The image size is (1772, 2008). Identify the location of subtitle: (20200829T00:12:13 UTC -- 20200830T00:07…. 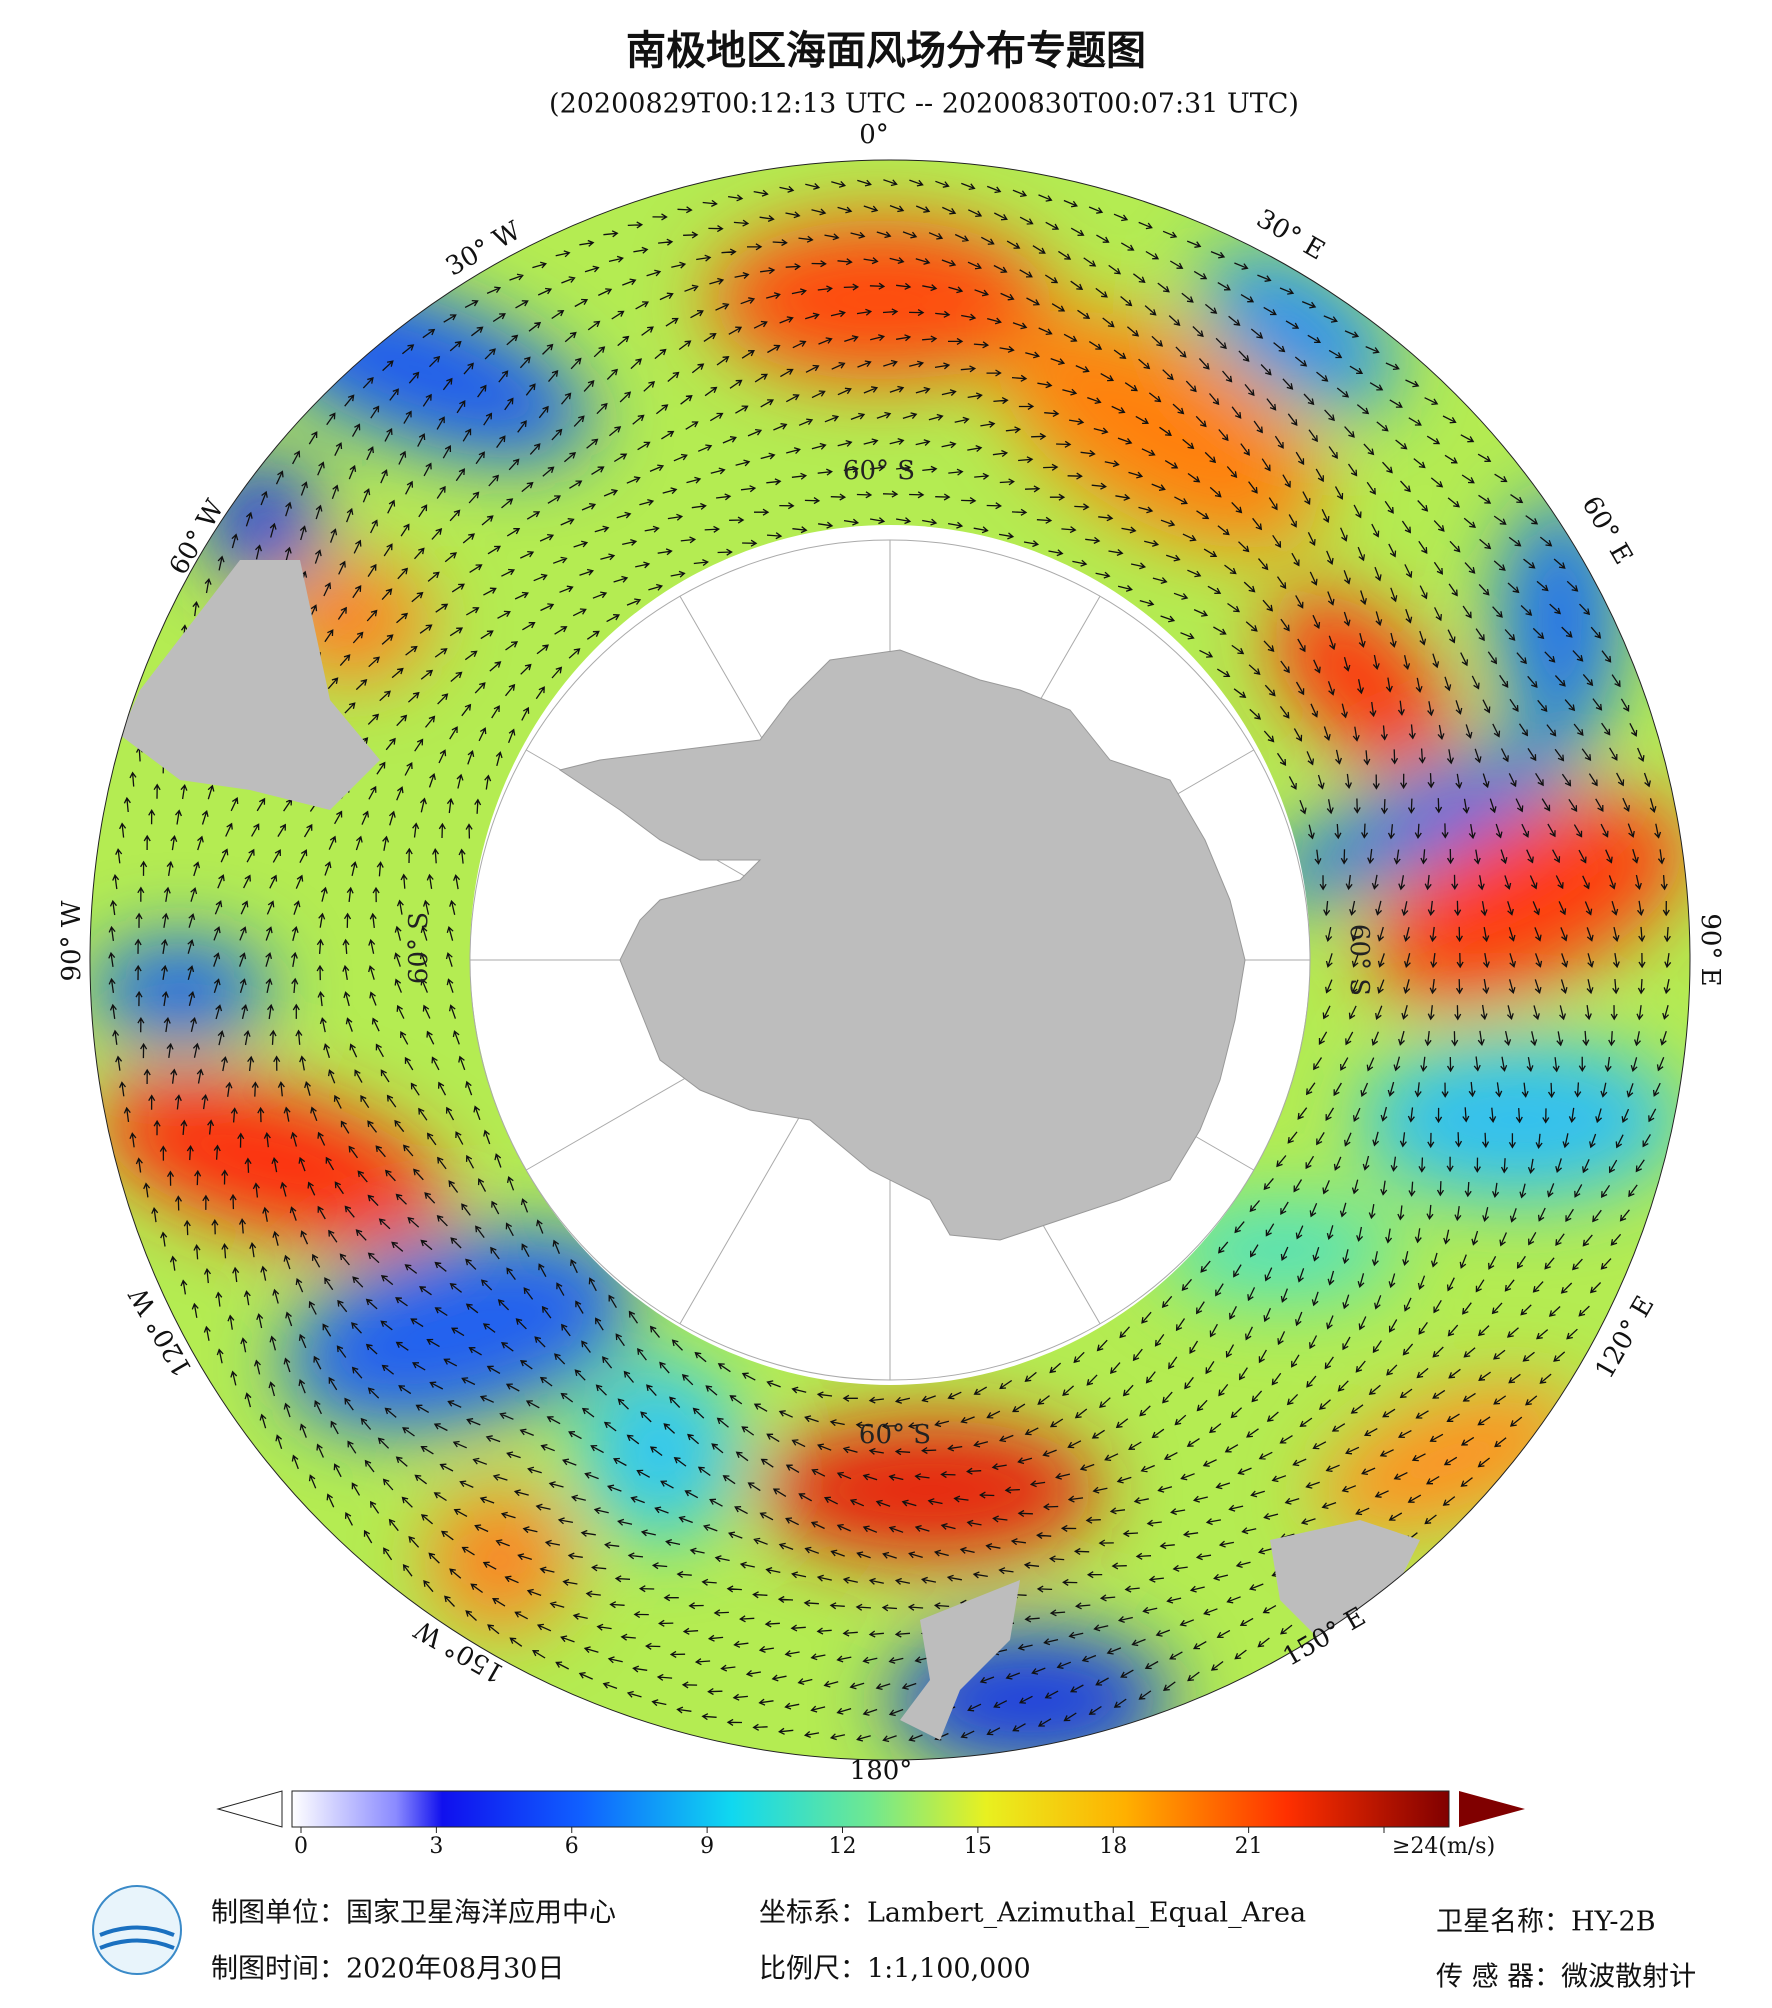
(924, 104).